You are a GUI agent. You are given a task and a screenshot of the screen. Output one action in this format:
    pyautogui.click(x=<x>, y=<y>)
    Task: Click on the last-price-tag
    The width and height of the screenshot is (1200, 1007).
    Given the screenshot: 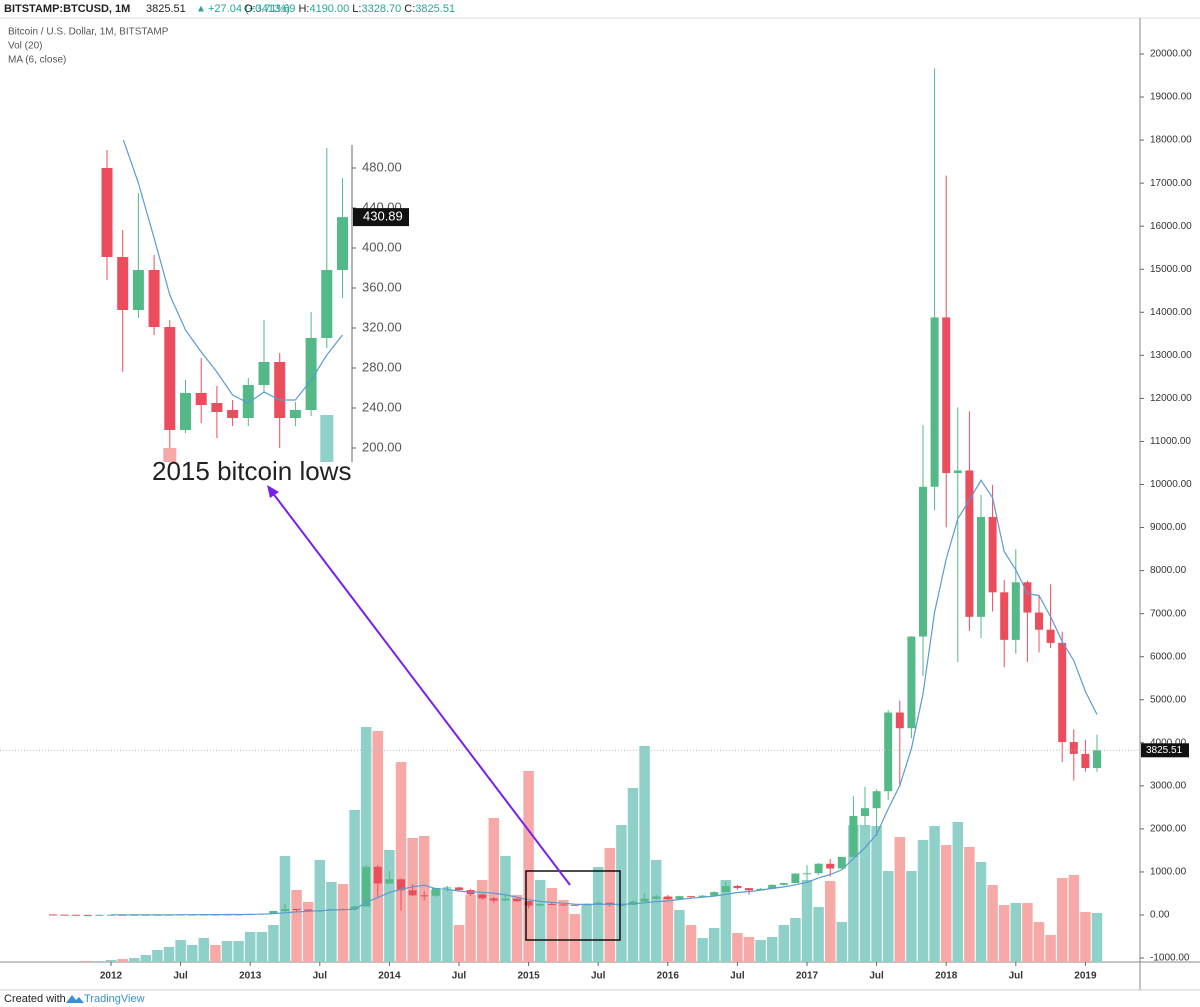 What is the action you would take?
    pyautogui.click(x=1165, y=750)
    